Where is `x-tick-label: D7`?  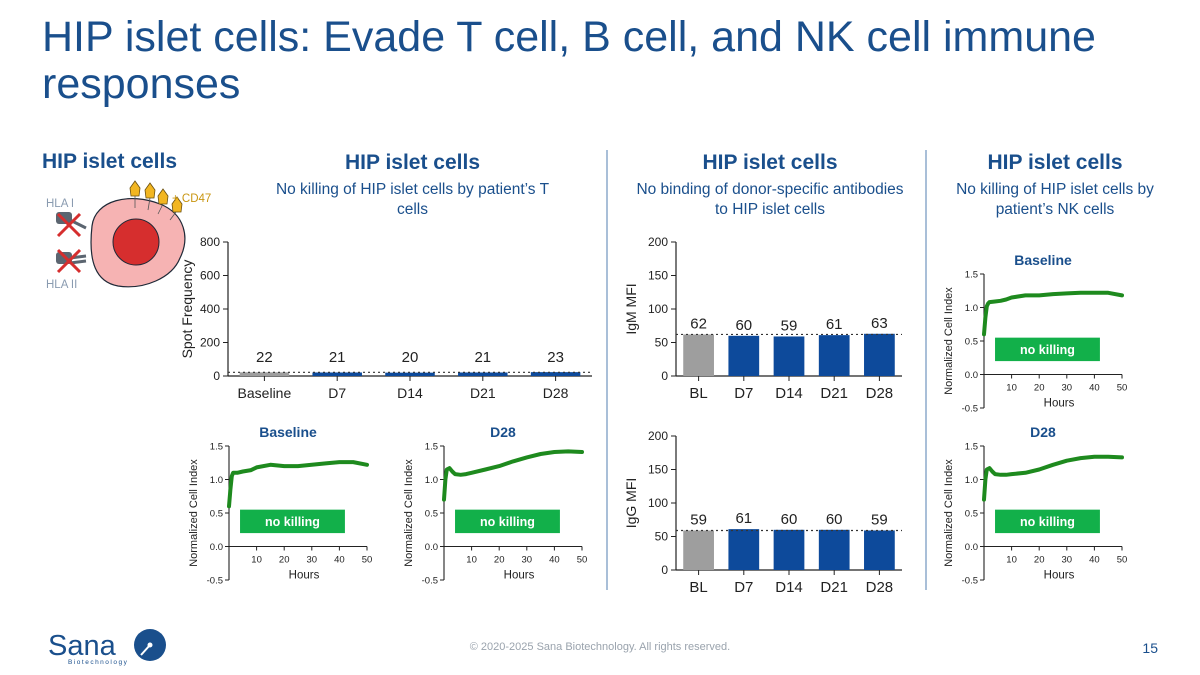
x-tick-label: D7 is located at coordinates (337, 393).